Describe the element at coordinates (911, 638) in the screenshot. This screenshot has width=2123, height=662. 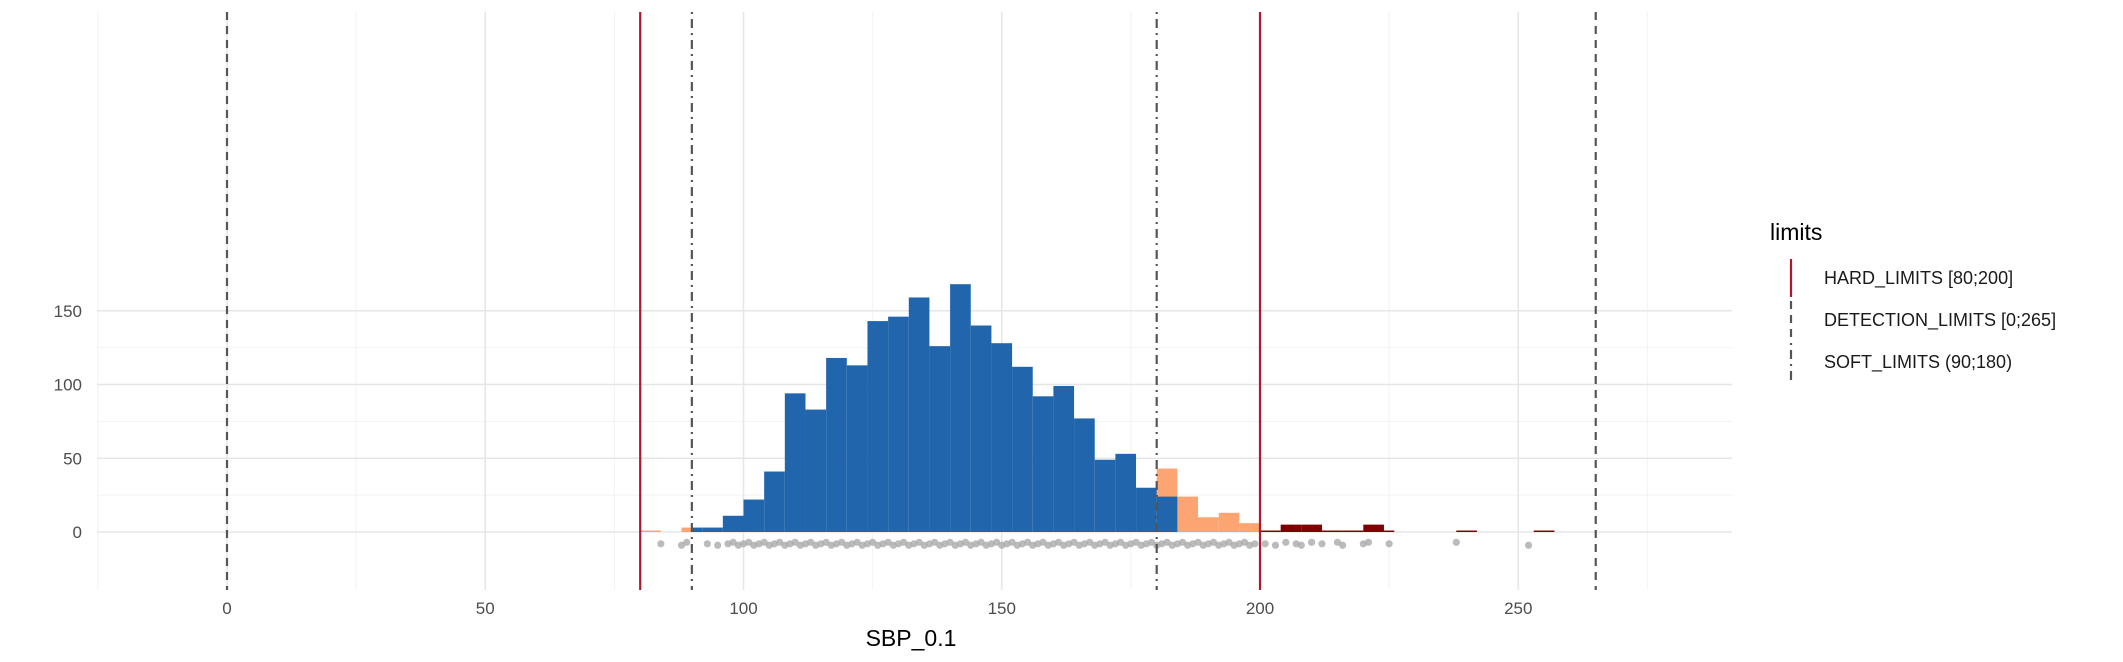
I see `x-axis-title: SBP_0.1` at that location.